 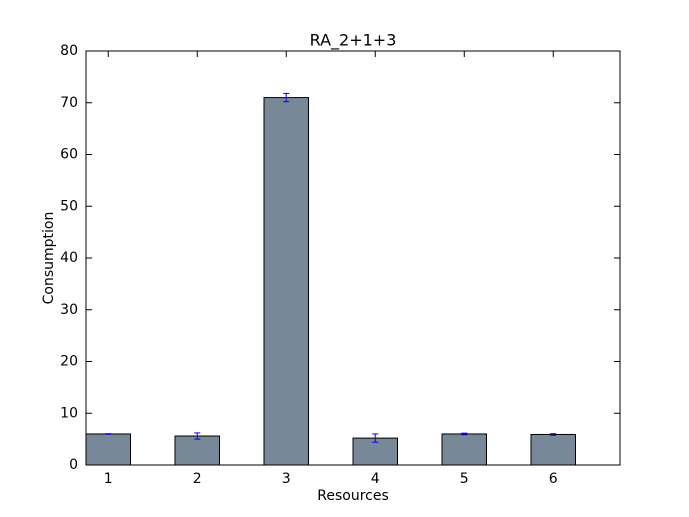 I want to click on x-axis-label: Resources, so click(x=353, y=496).